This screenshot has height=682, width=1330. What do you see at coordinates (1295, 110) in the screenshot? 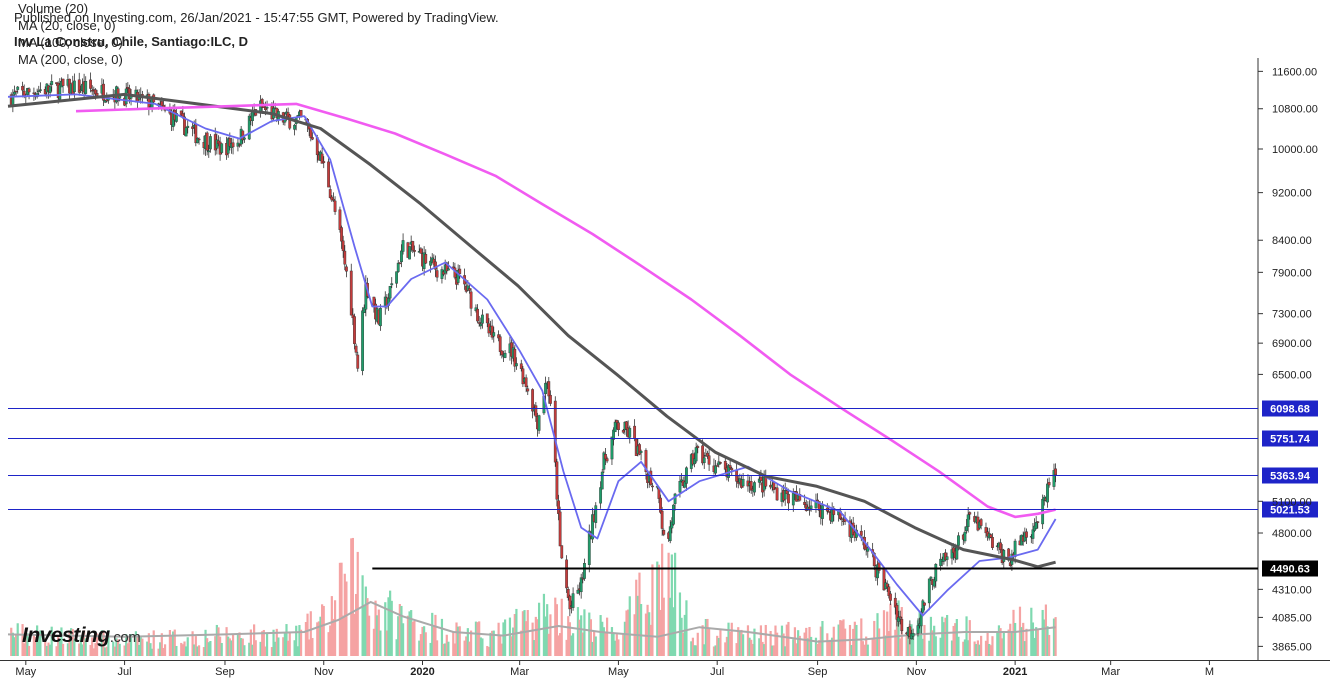
I see `y-tick-label: 10800.00` at bounding box center [1295, 110].